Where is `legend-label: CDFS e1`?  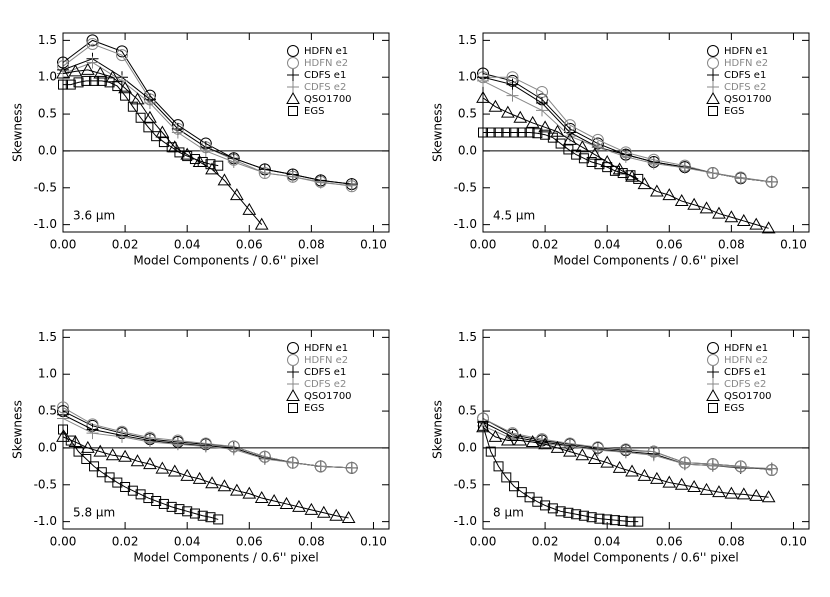
legend-label: CDFS e1 is located at coordinates (745, 372).